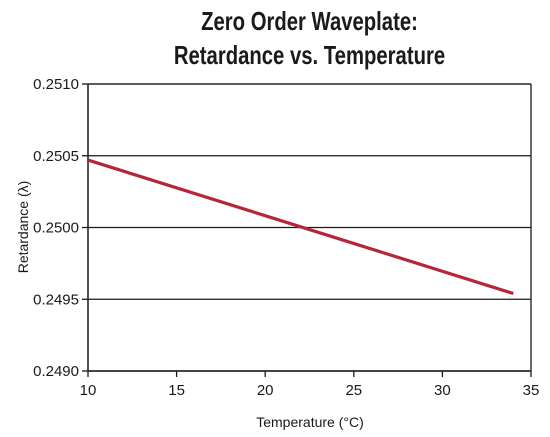 This screenshot has height=437, width=550. I want to click on x-tick-label: 30, so click(442, 390).